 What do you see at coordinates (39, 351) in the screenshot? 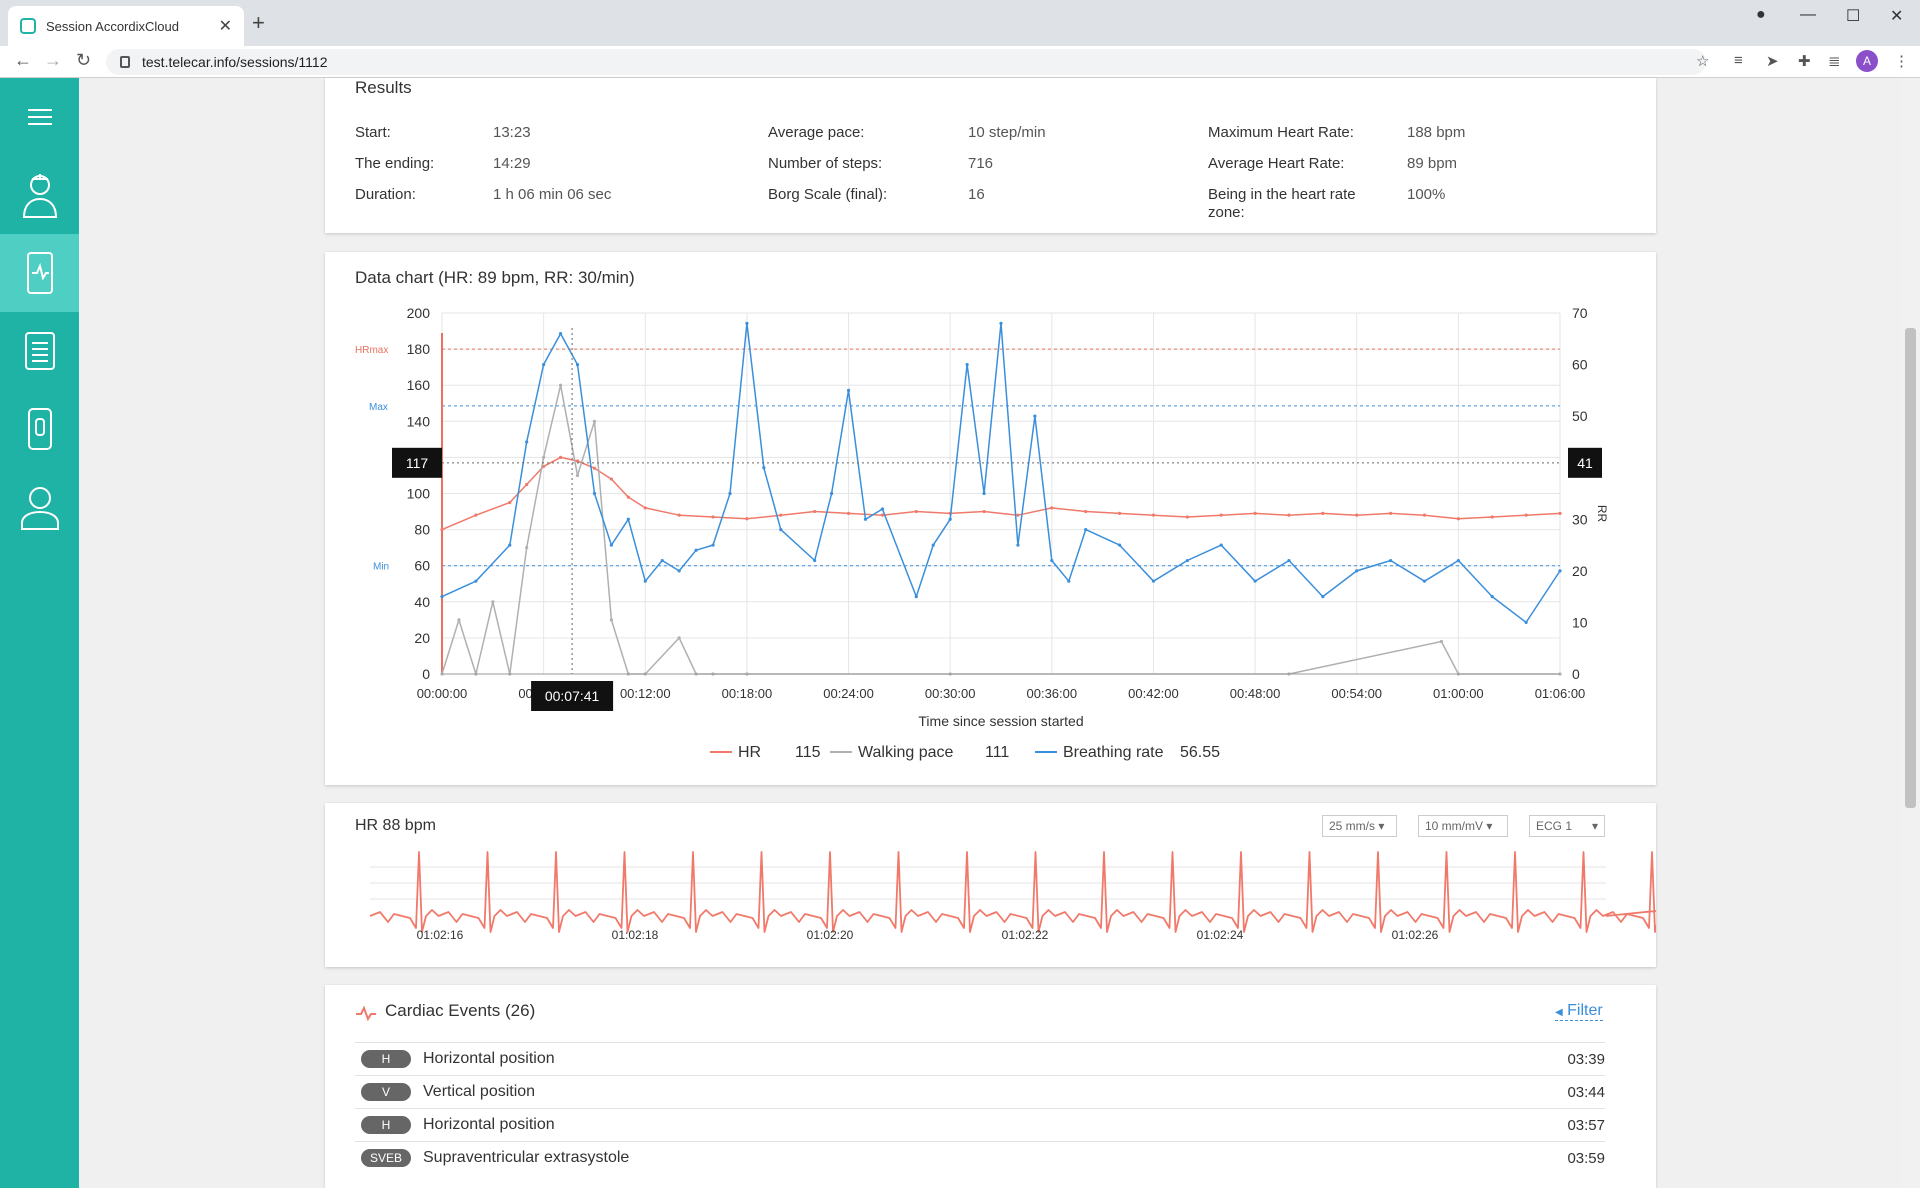
I see `sidebar-item-reports` at bounding box center [39, 351].